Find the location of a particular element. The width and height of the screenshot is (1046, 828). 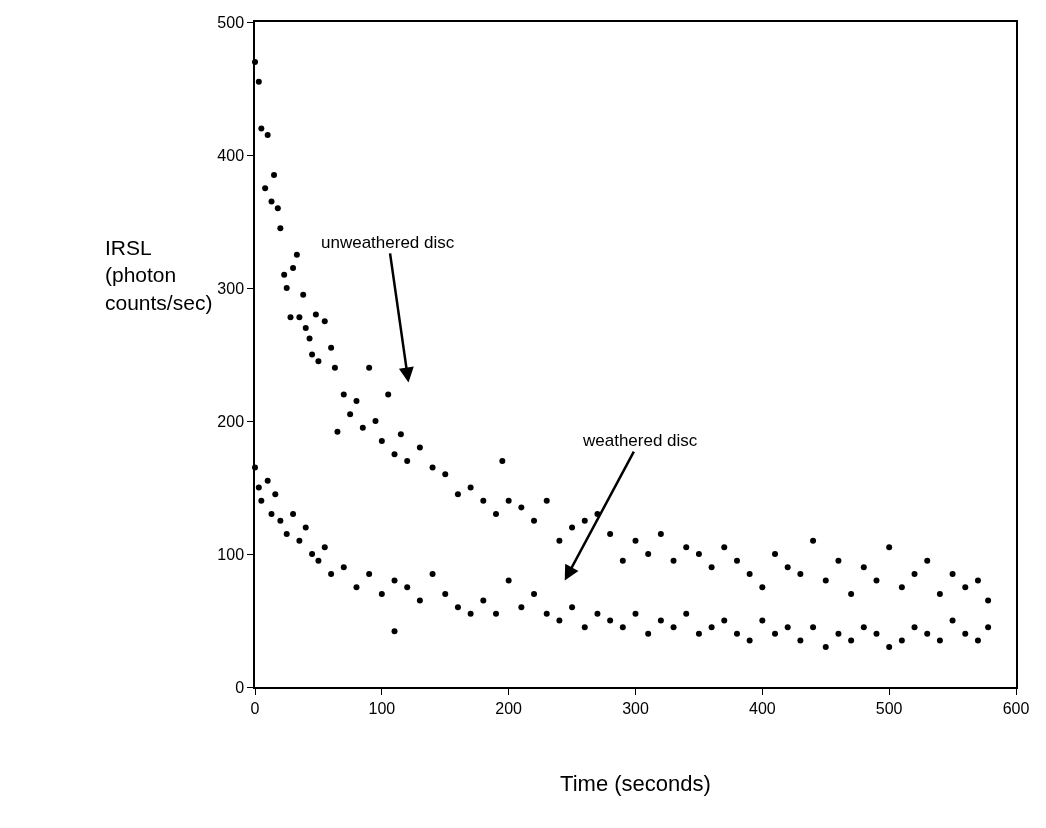

annotation: unweathered disc is located at coordinates (388, 242).